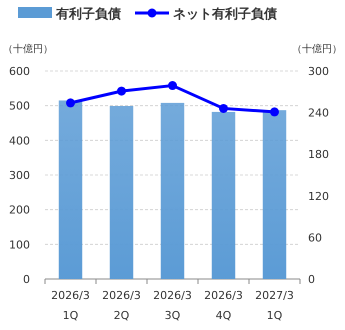 Image resolution: width=345 pixels, height=330 pixels. Describe the element at coordinates (19, 71) in the screenshot. I see `y-tick-label: 600` at that location.